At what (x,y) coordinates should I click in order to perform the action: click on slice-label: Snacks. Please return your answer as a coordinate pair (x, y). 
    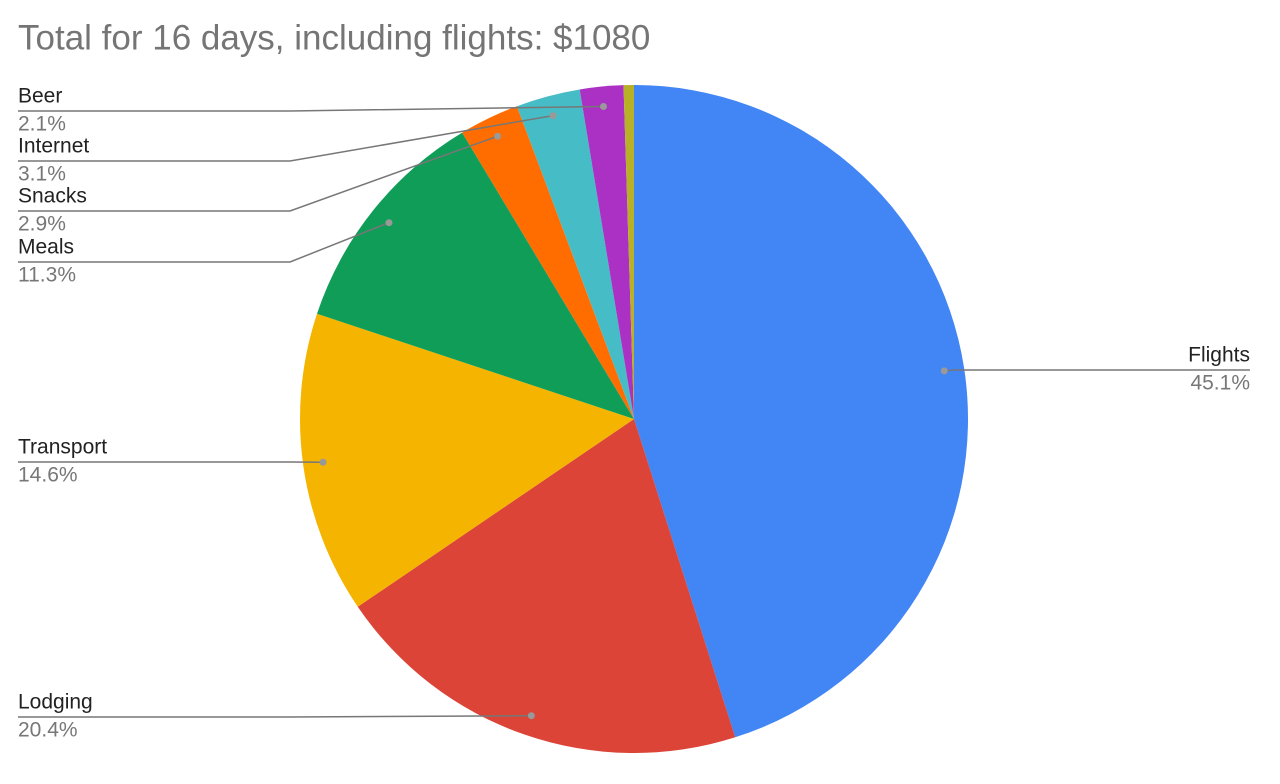
    Looking at the image, I should click on (52, 196).